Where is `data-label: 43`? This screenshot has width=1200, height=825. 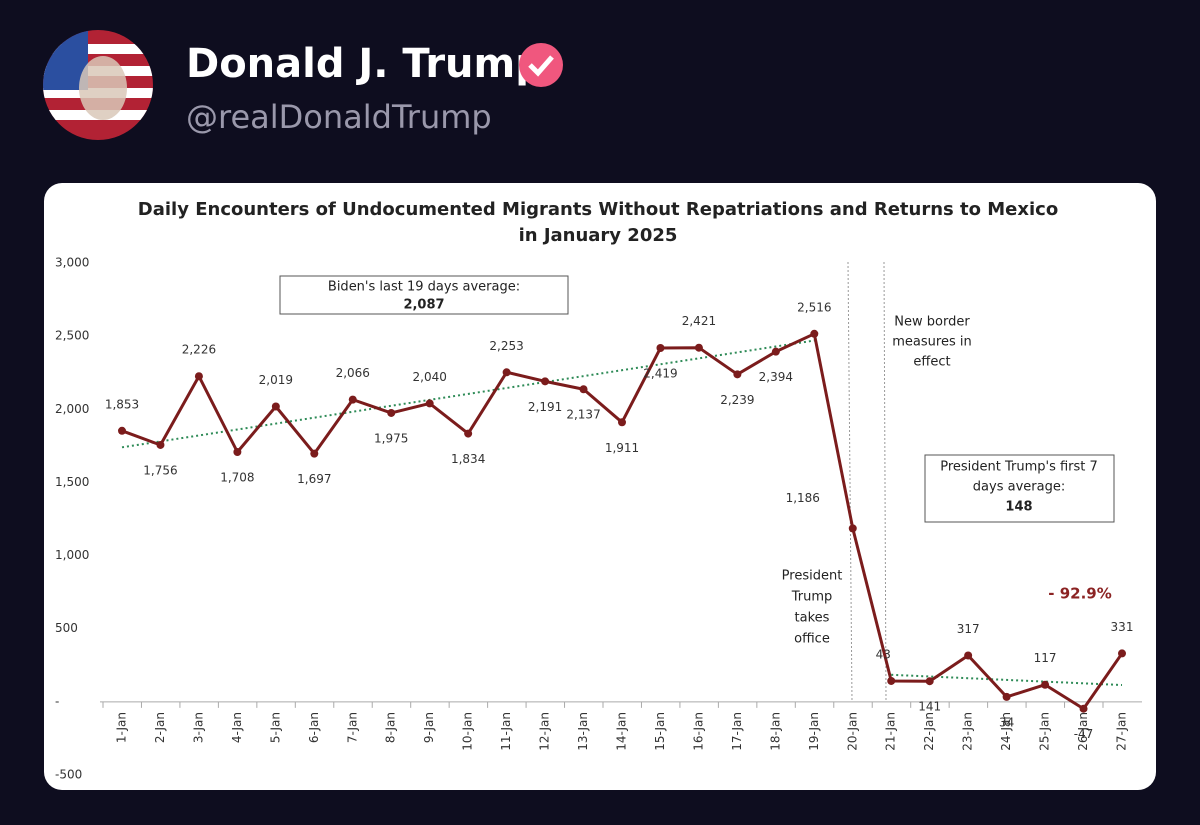
data-label: 43 is located at coordinates (883, 654).